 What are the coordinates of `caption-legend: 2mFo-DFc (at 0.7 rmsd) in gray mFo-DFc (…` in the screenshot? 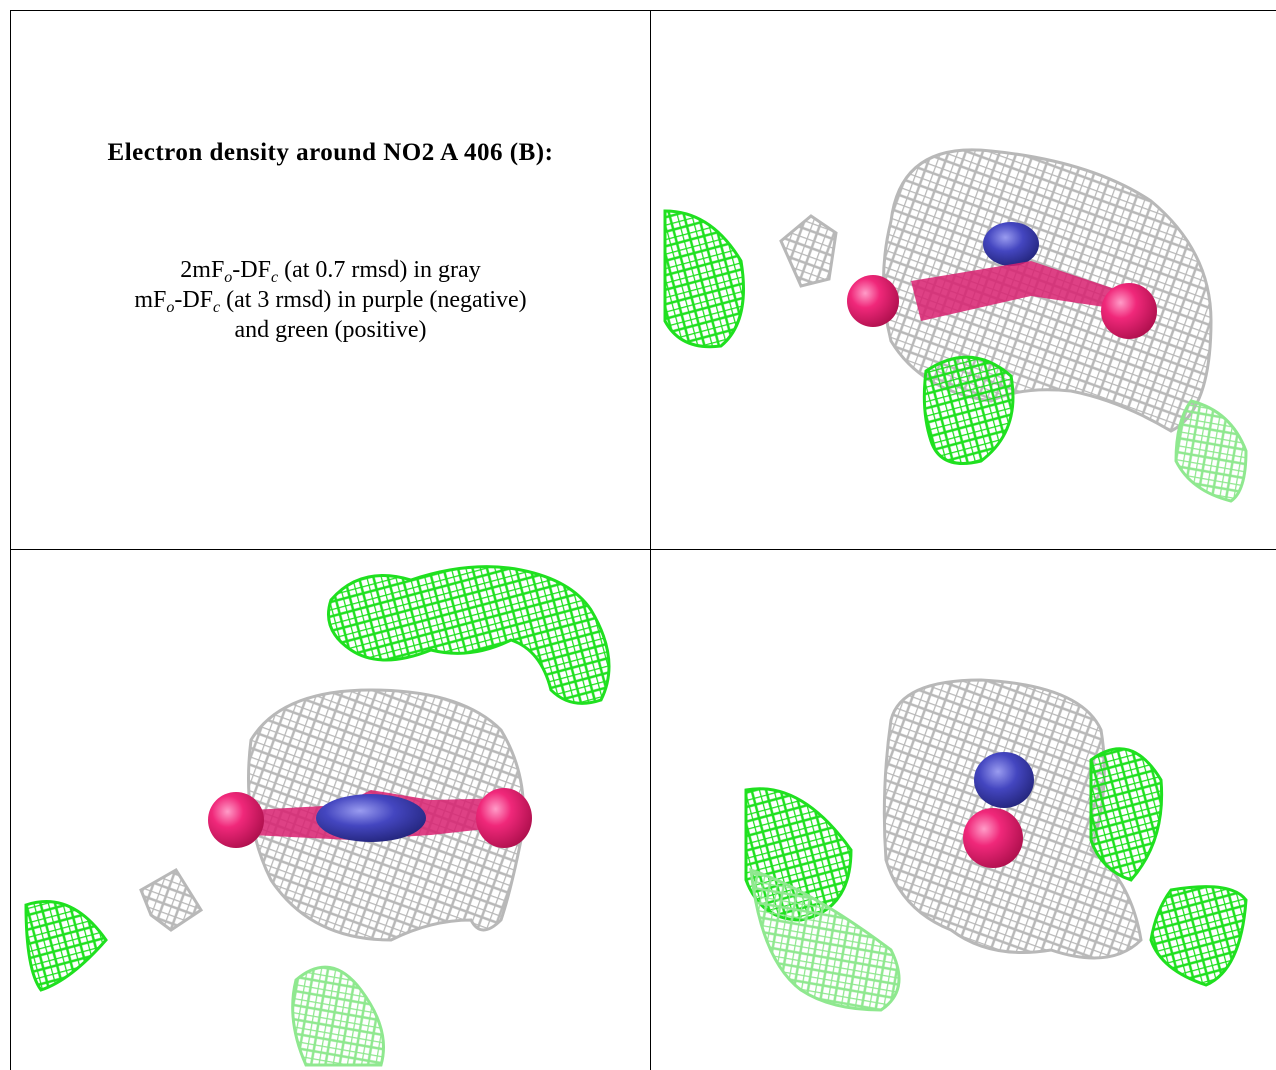 It's located at (330, 300).